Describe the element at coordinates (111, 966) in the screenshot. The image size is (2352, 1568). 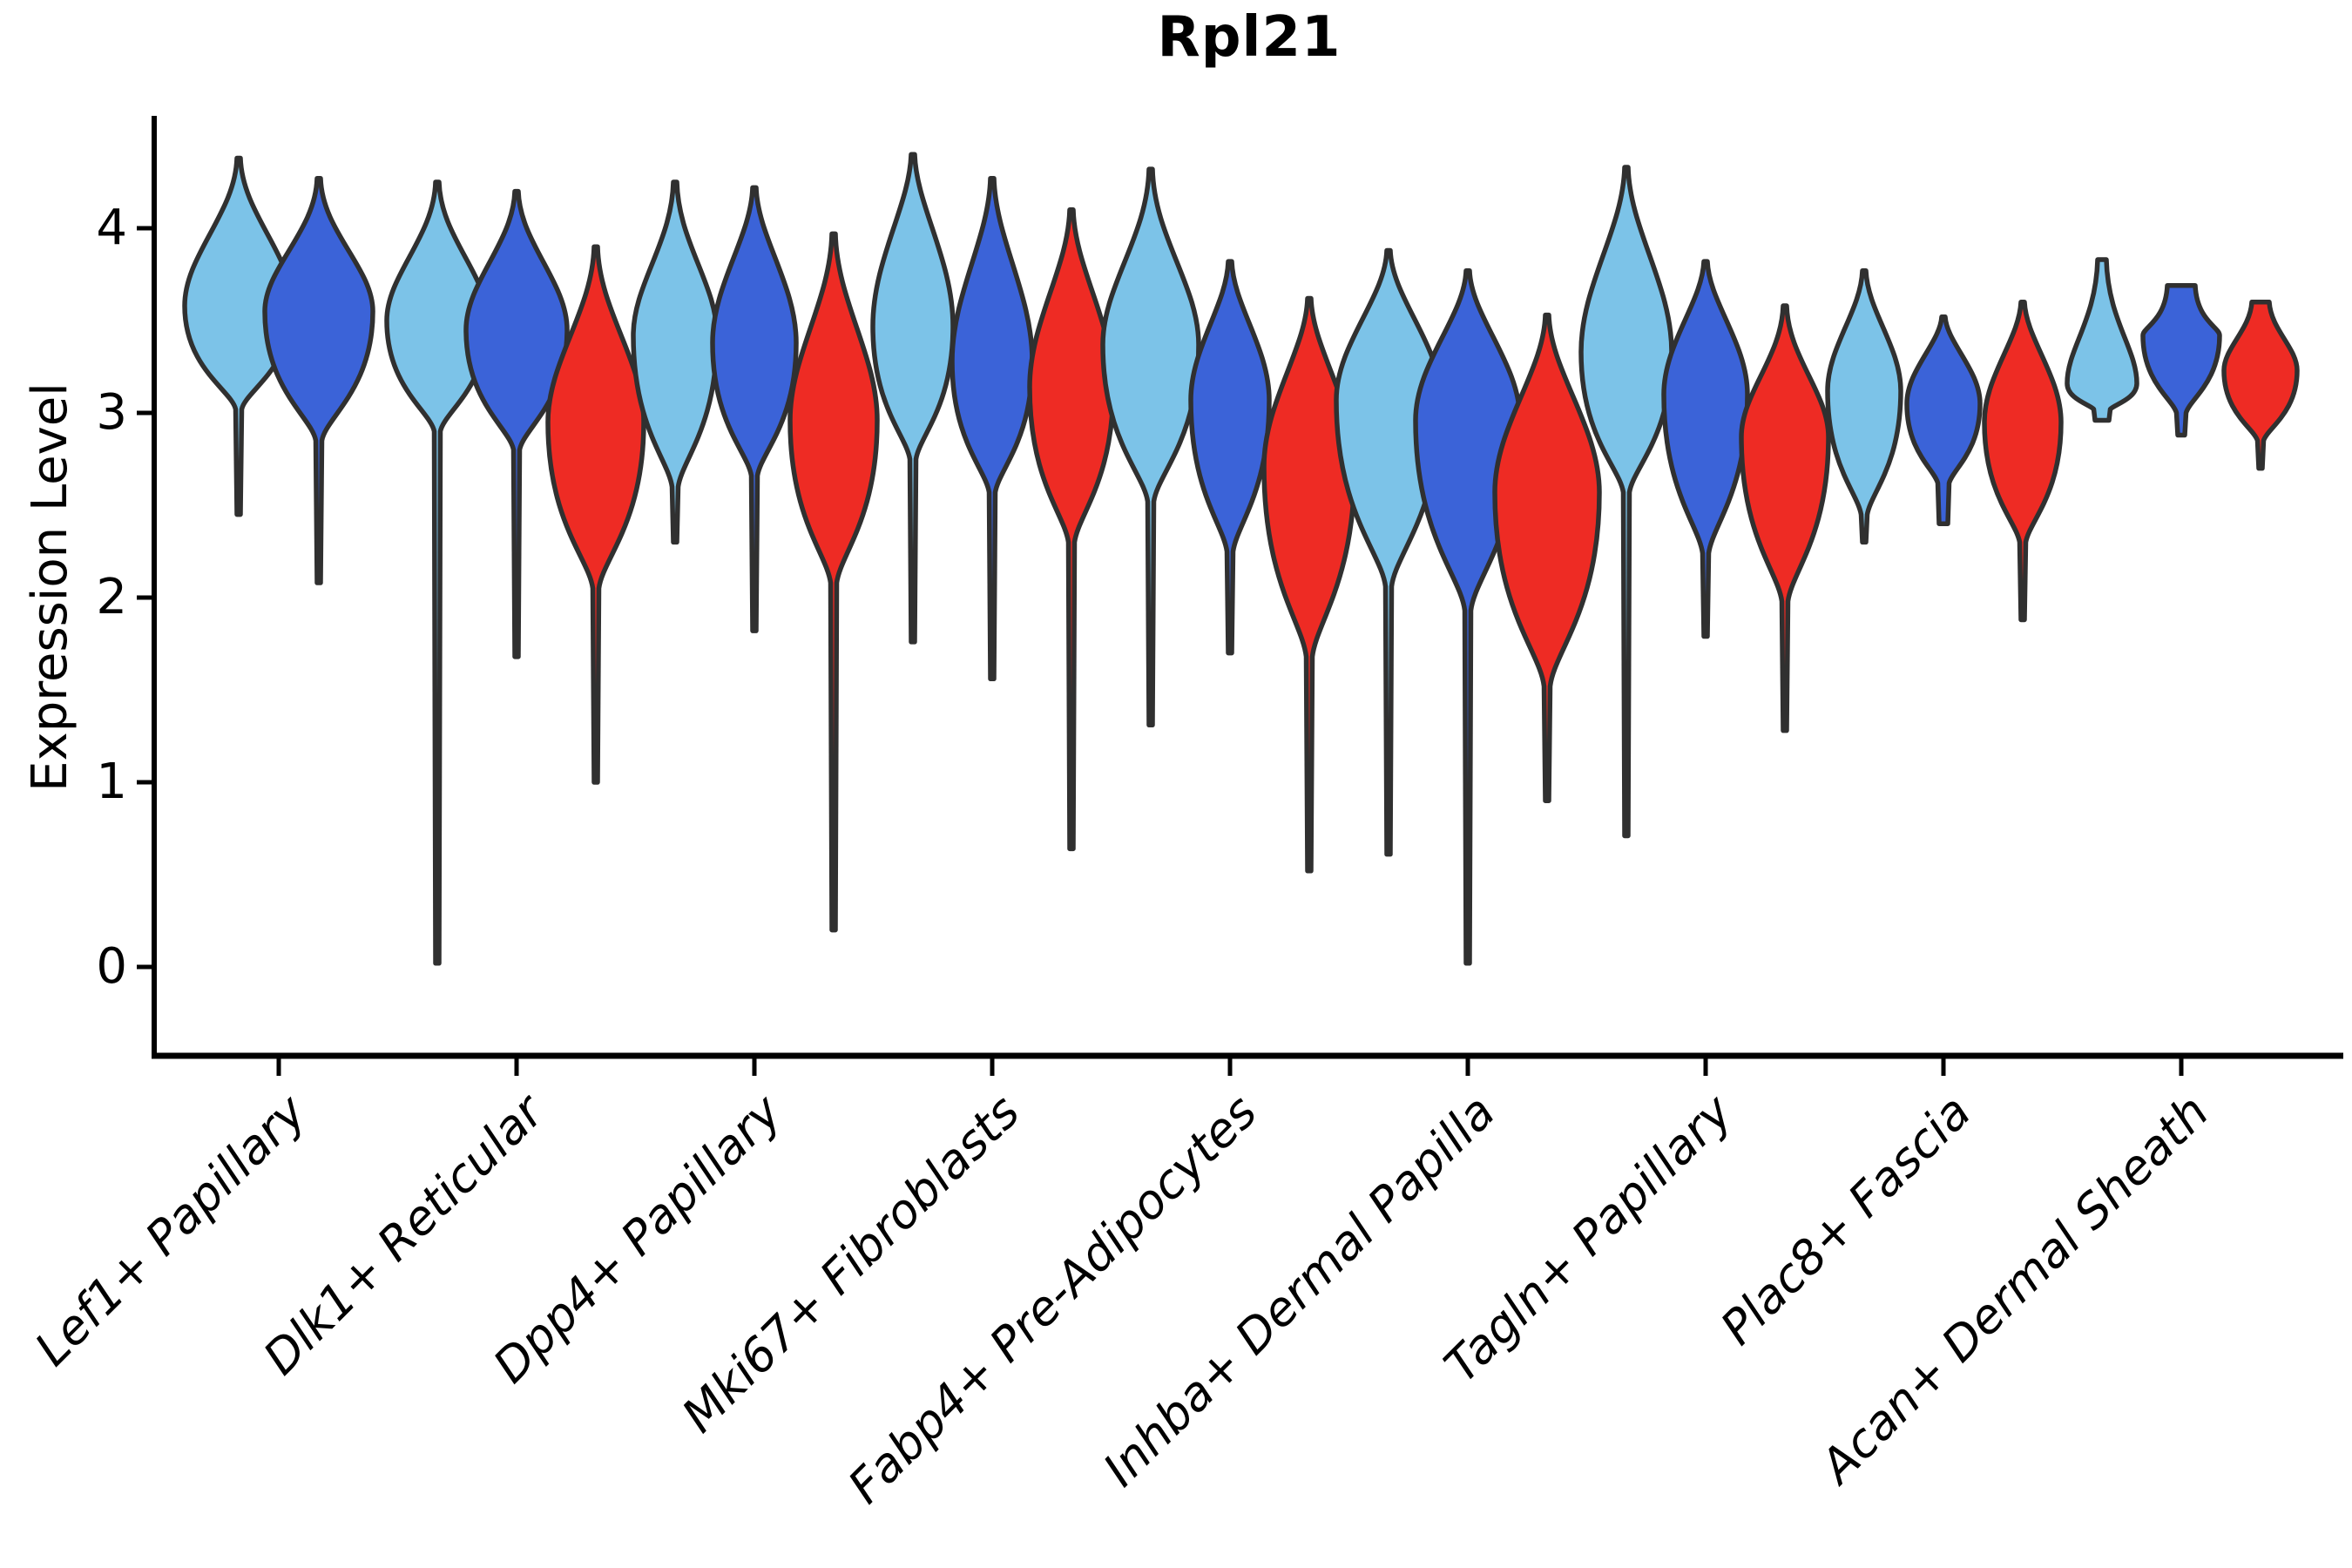
I see `y-tick-label: 0` at that location.